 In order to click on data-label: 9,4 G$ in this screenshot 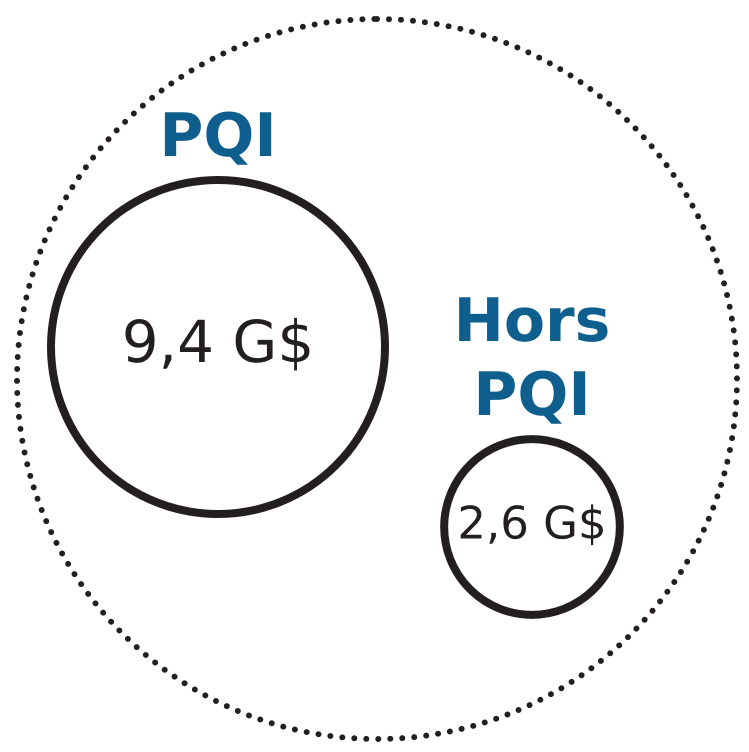, I will do `click(218, 342)`.